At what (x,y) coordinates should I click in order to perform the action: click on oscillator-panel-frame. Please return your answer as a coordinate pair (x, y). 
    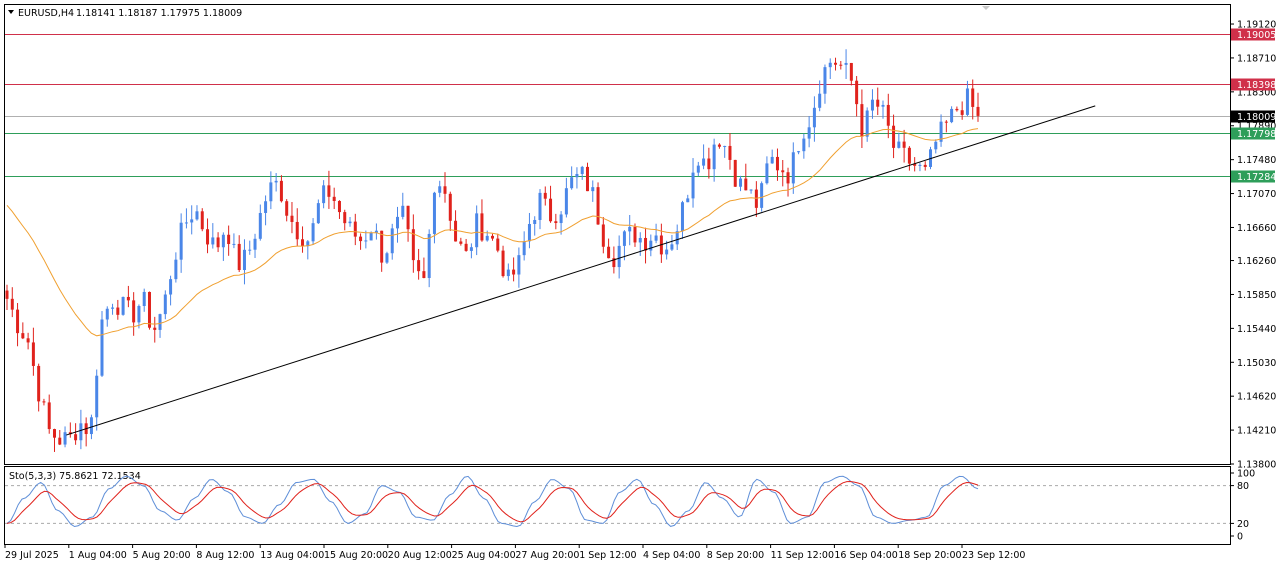
    Looking at the image, I should click on (617, 505).